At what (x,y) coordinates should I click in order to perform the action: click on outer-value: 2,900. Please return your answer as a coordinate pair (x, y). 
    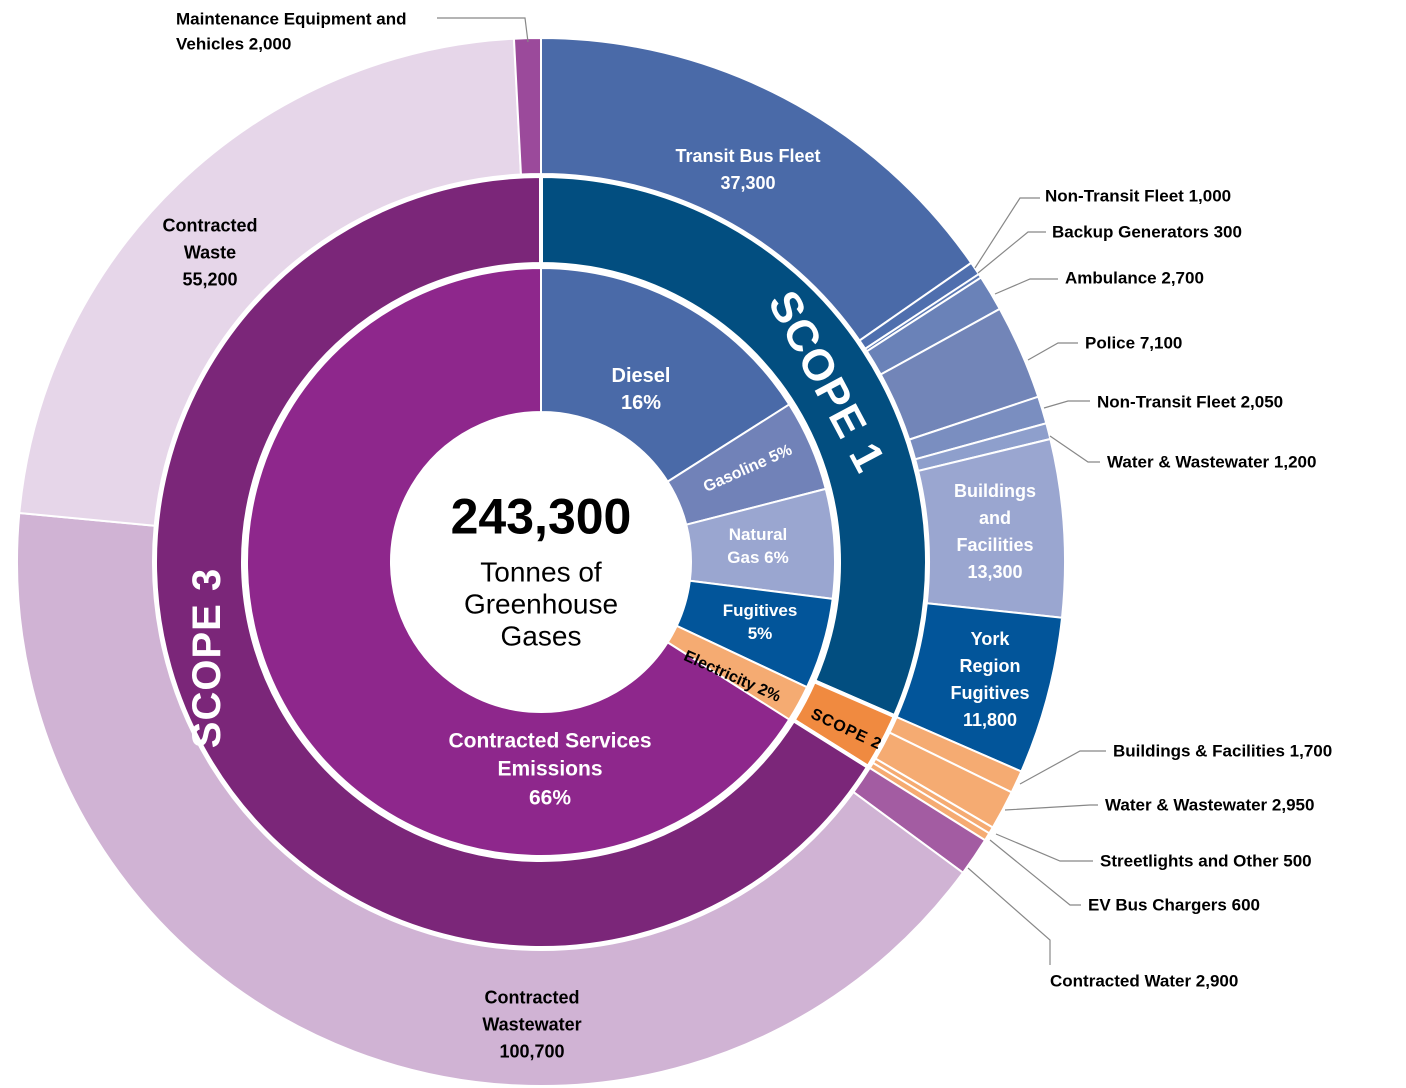
    Looking at the image, I should click on (1217, 981).